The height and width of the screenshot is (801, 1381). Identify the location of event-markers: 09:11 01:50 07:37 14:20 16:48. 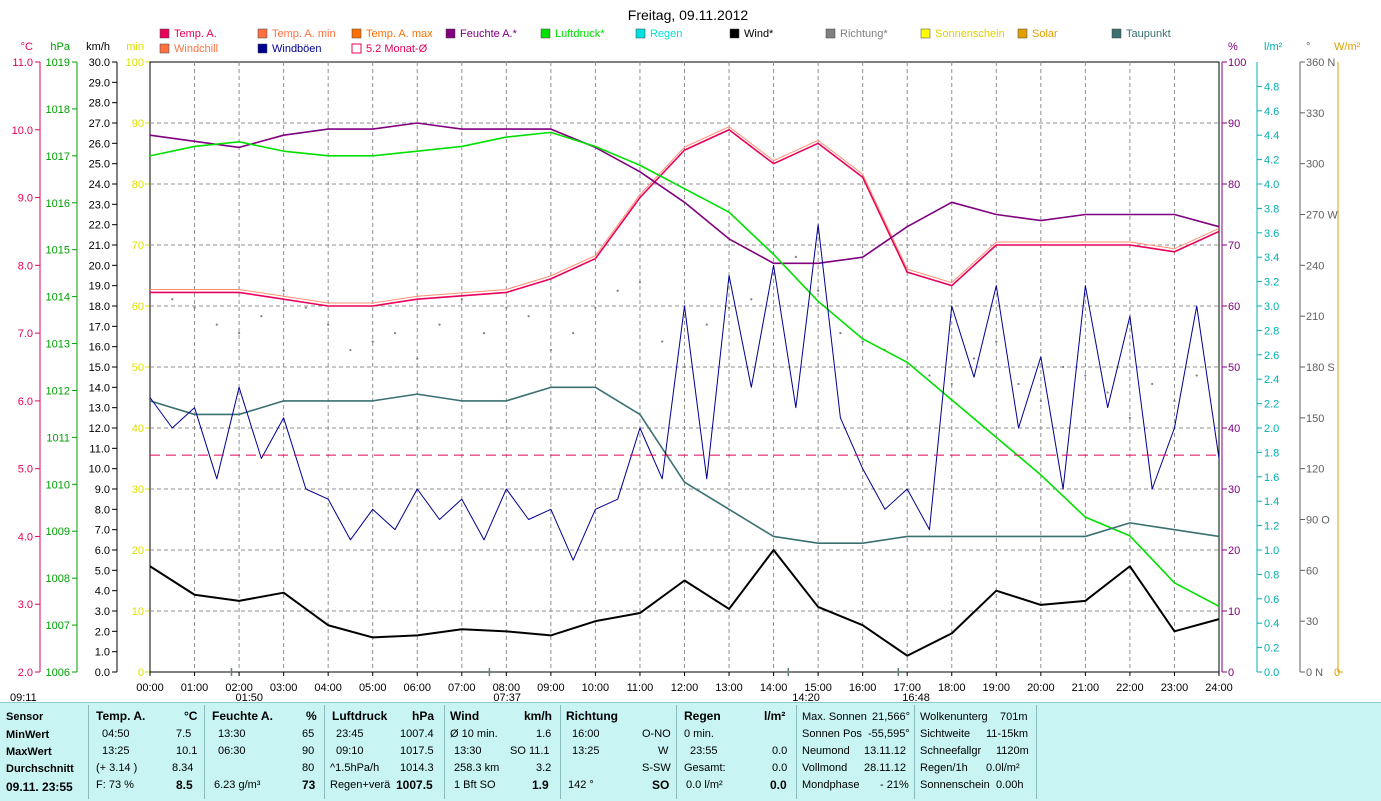
(470, 685).